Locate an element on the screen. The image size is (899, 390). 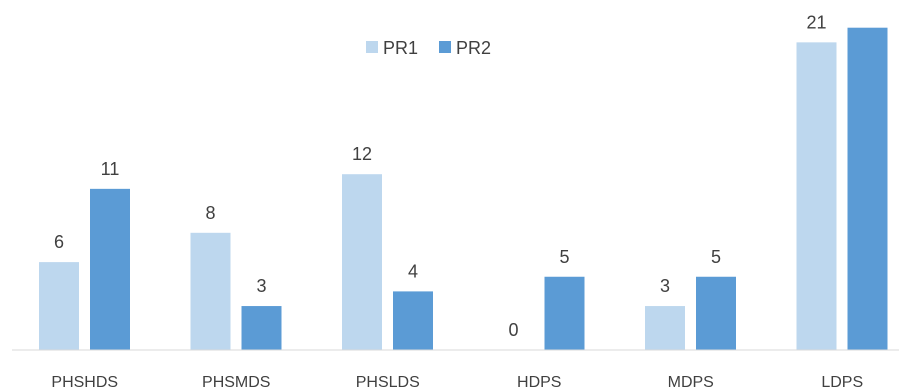
bar-pr2-phslds is located at coordinates (413, 320).